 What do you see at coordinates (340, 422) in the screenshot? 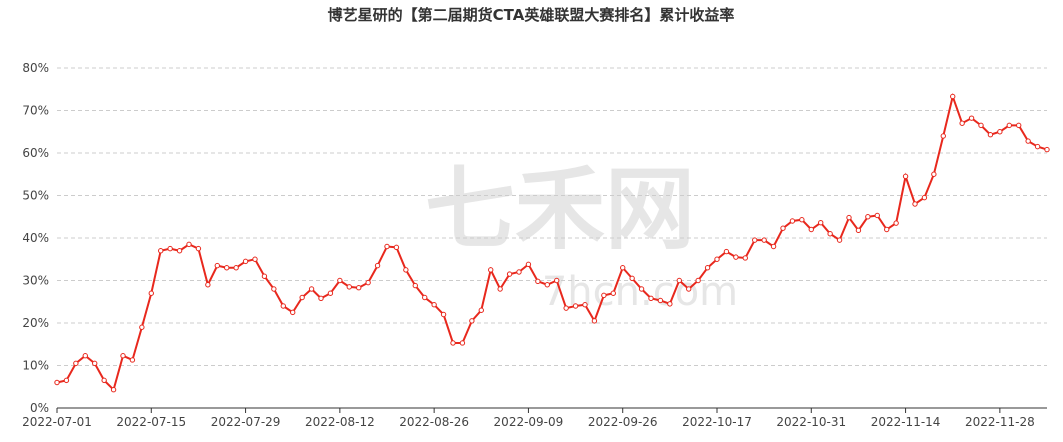
I see `x-tick-label: 2022-08-12` at bounding box center [340, 422].